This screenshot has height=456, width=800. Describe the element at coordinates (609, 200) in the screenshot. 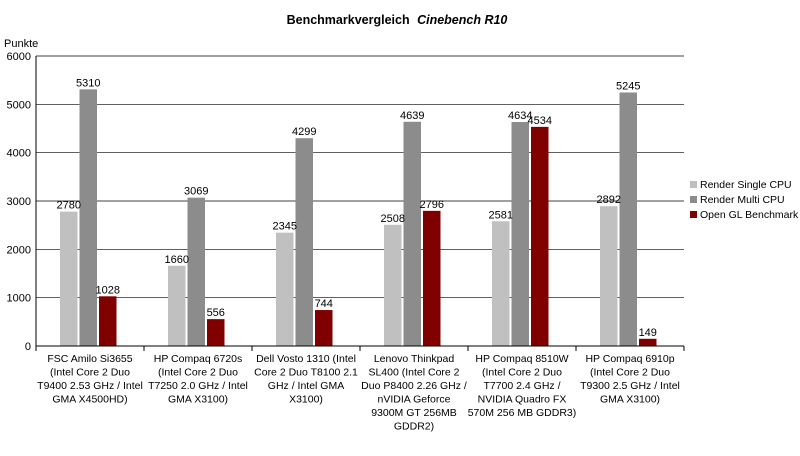

I see `data-label: 2892` at that location.